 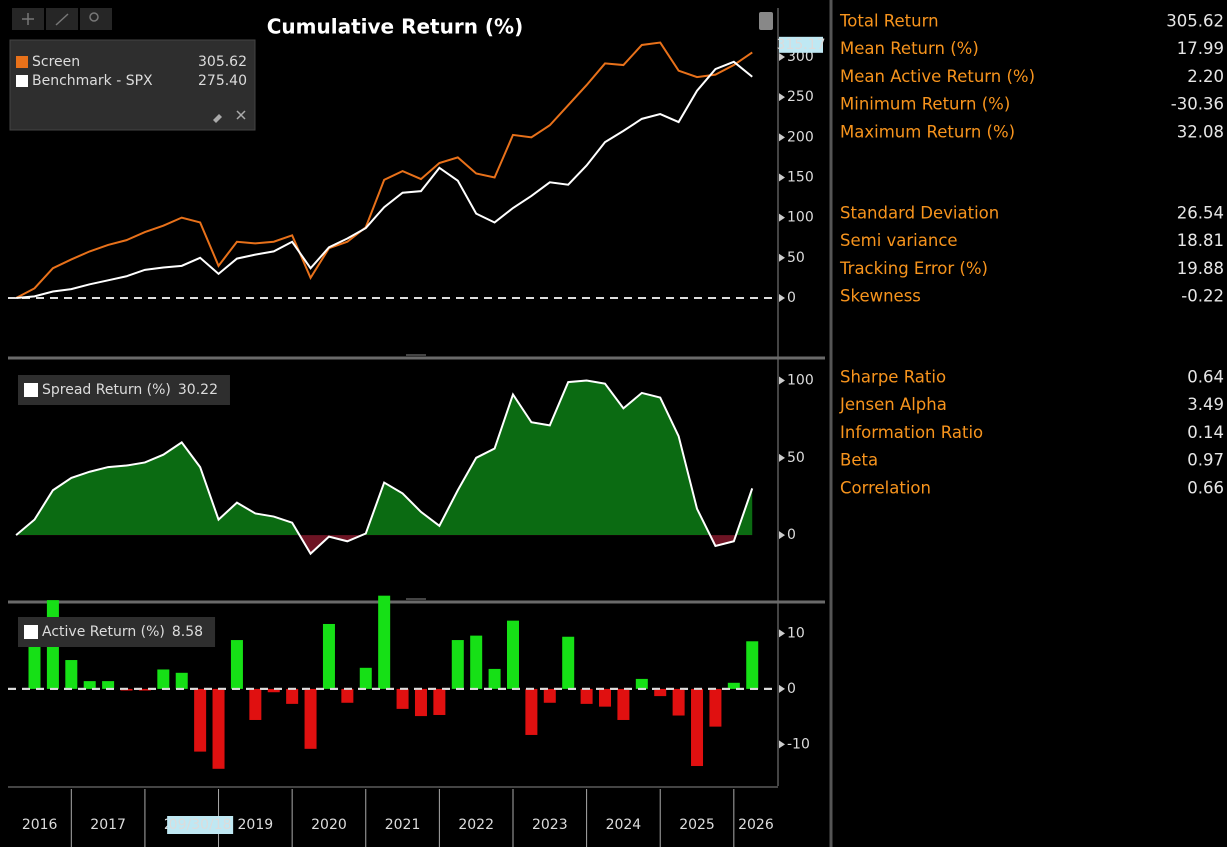 What do you see at coordinates (1205, 432) in the screenshot?
I see `stat-value: 0.14` at bounding box center [1205, 432].